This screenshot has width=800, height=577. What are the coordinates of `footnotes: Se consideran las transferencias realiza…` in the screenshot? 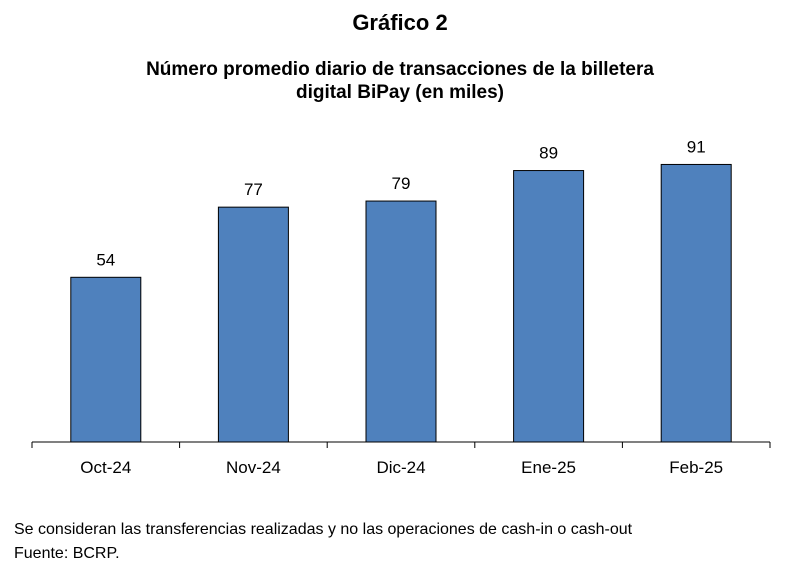 It's located at (323, 542).